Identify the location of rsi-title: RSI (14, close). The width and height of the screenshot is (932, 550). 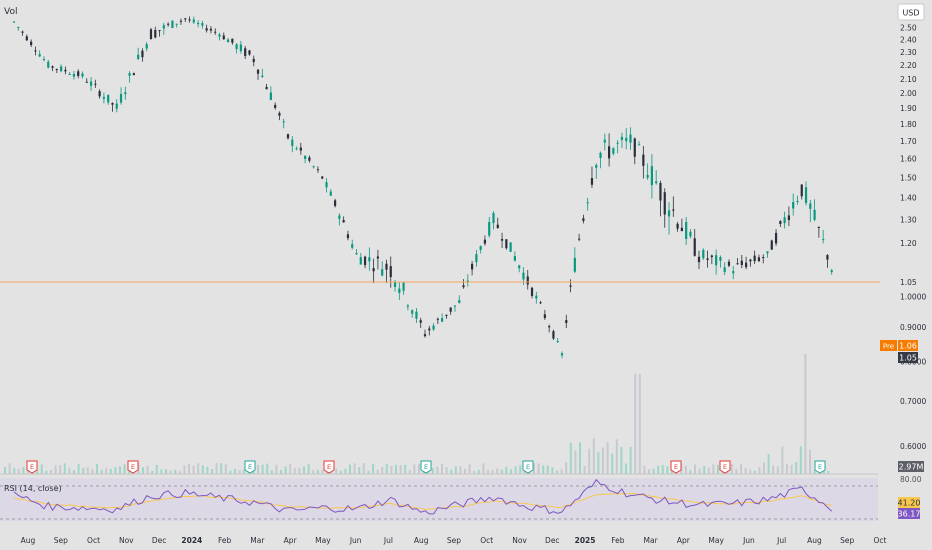
(33, 488).